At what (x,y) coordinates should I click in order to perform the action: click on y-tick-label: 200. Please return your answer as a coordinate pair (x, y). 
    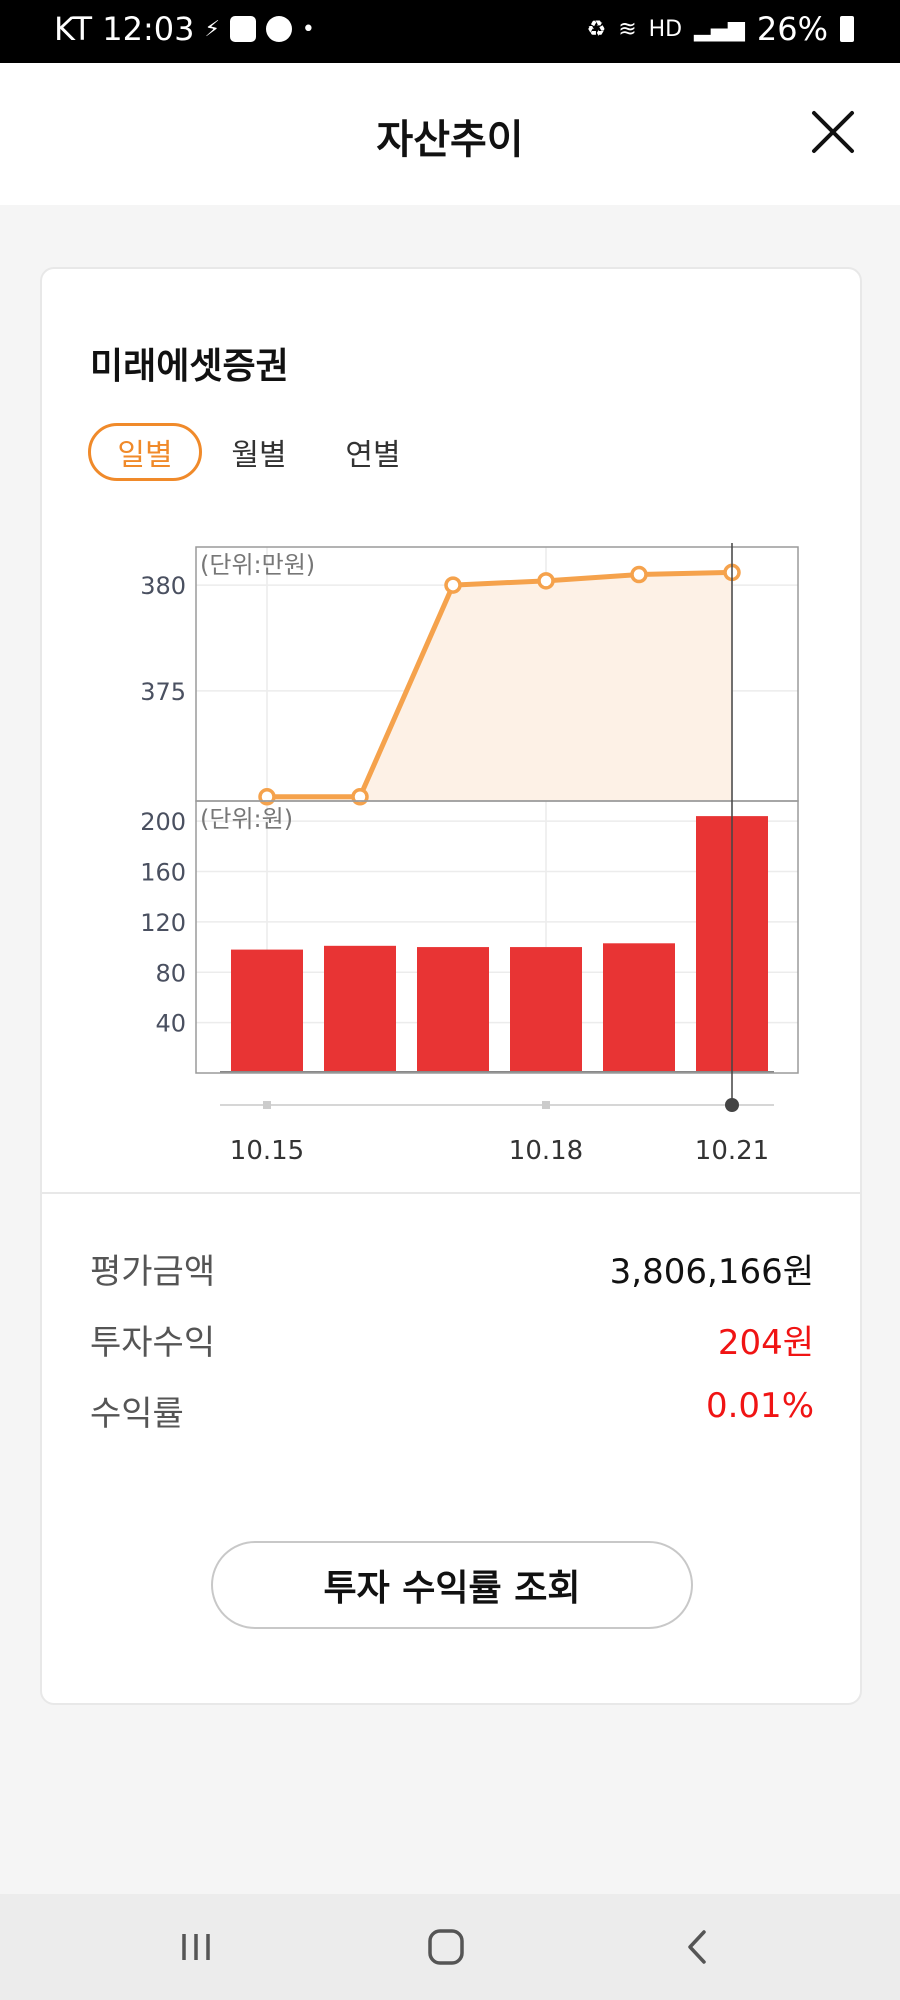
    Looking at the image, I should click on (163, 822).